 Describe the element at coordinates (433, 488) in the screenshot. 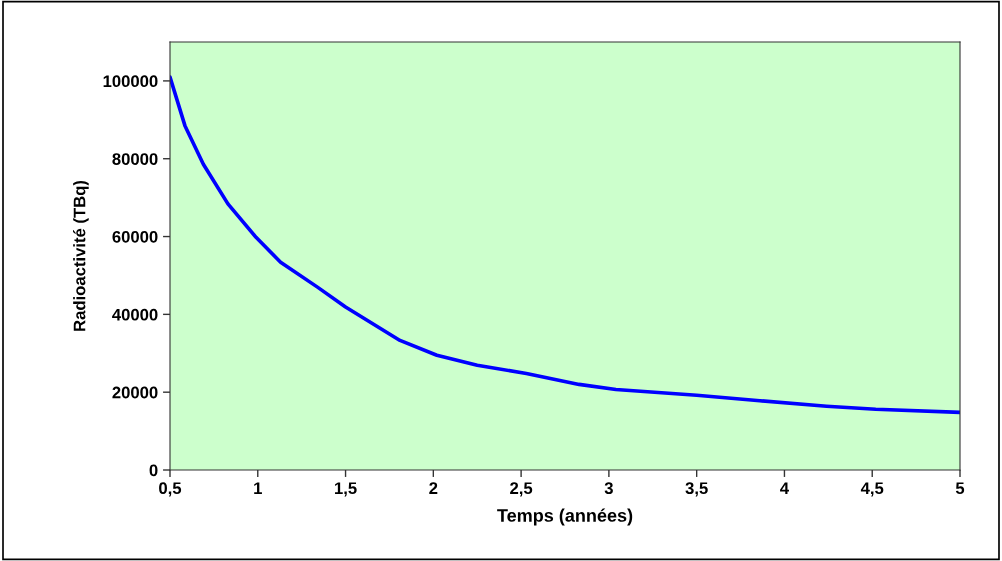

I see `x-tick-label: 2` at that location.